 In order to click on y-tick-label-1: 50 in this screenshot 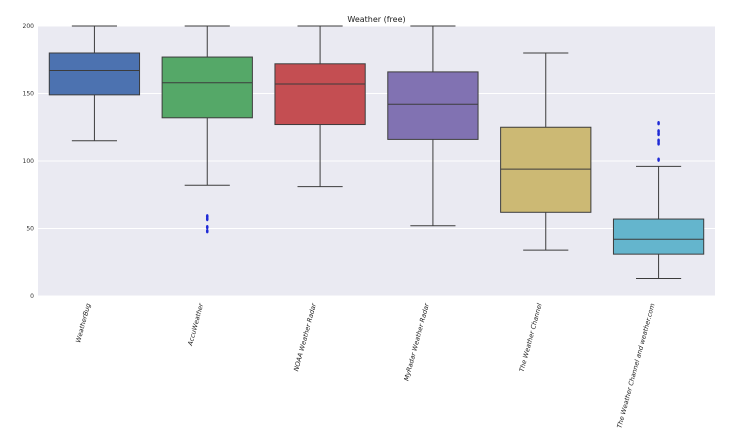, I will do `click(30, 229)`.